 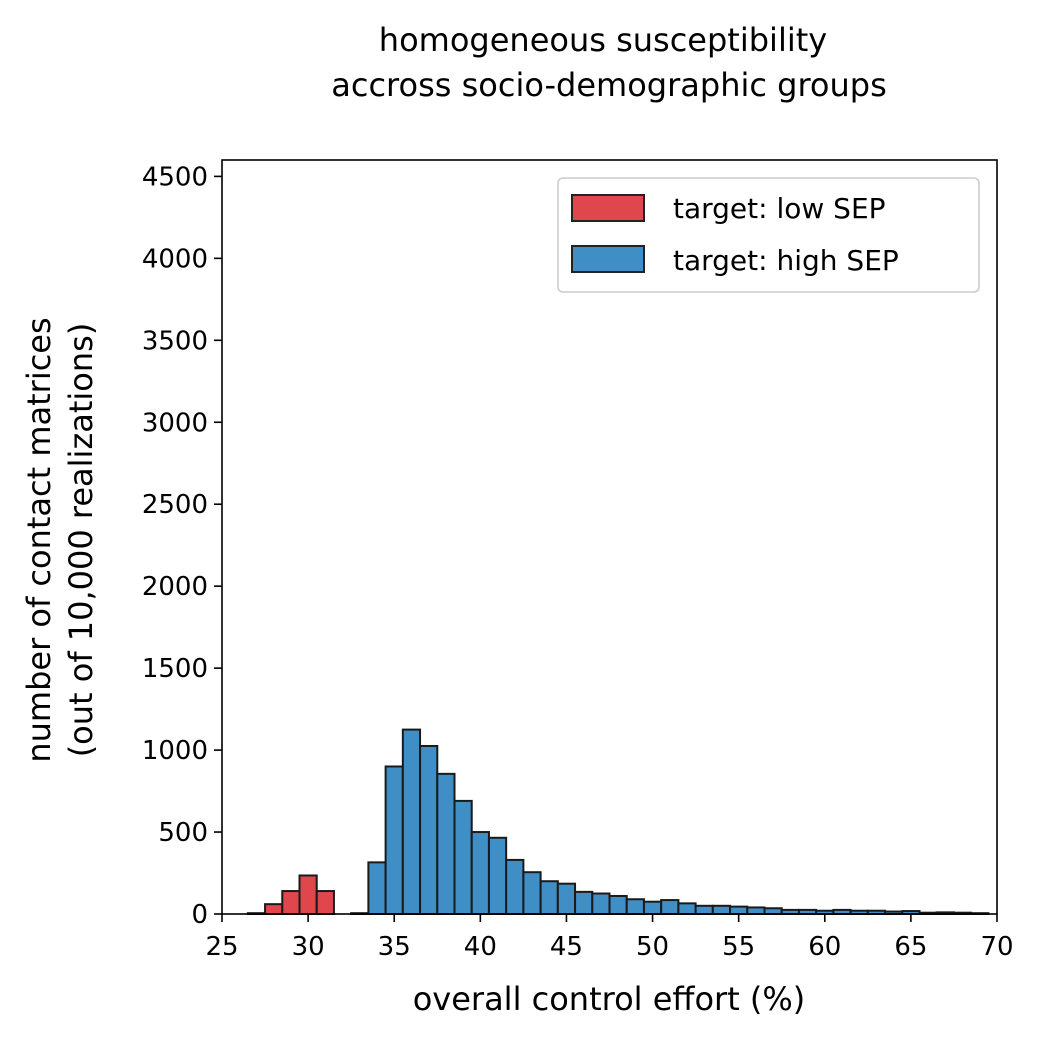 I want to click on y-tick-label: 4500, so click(x=175, y=177).